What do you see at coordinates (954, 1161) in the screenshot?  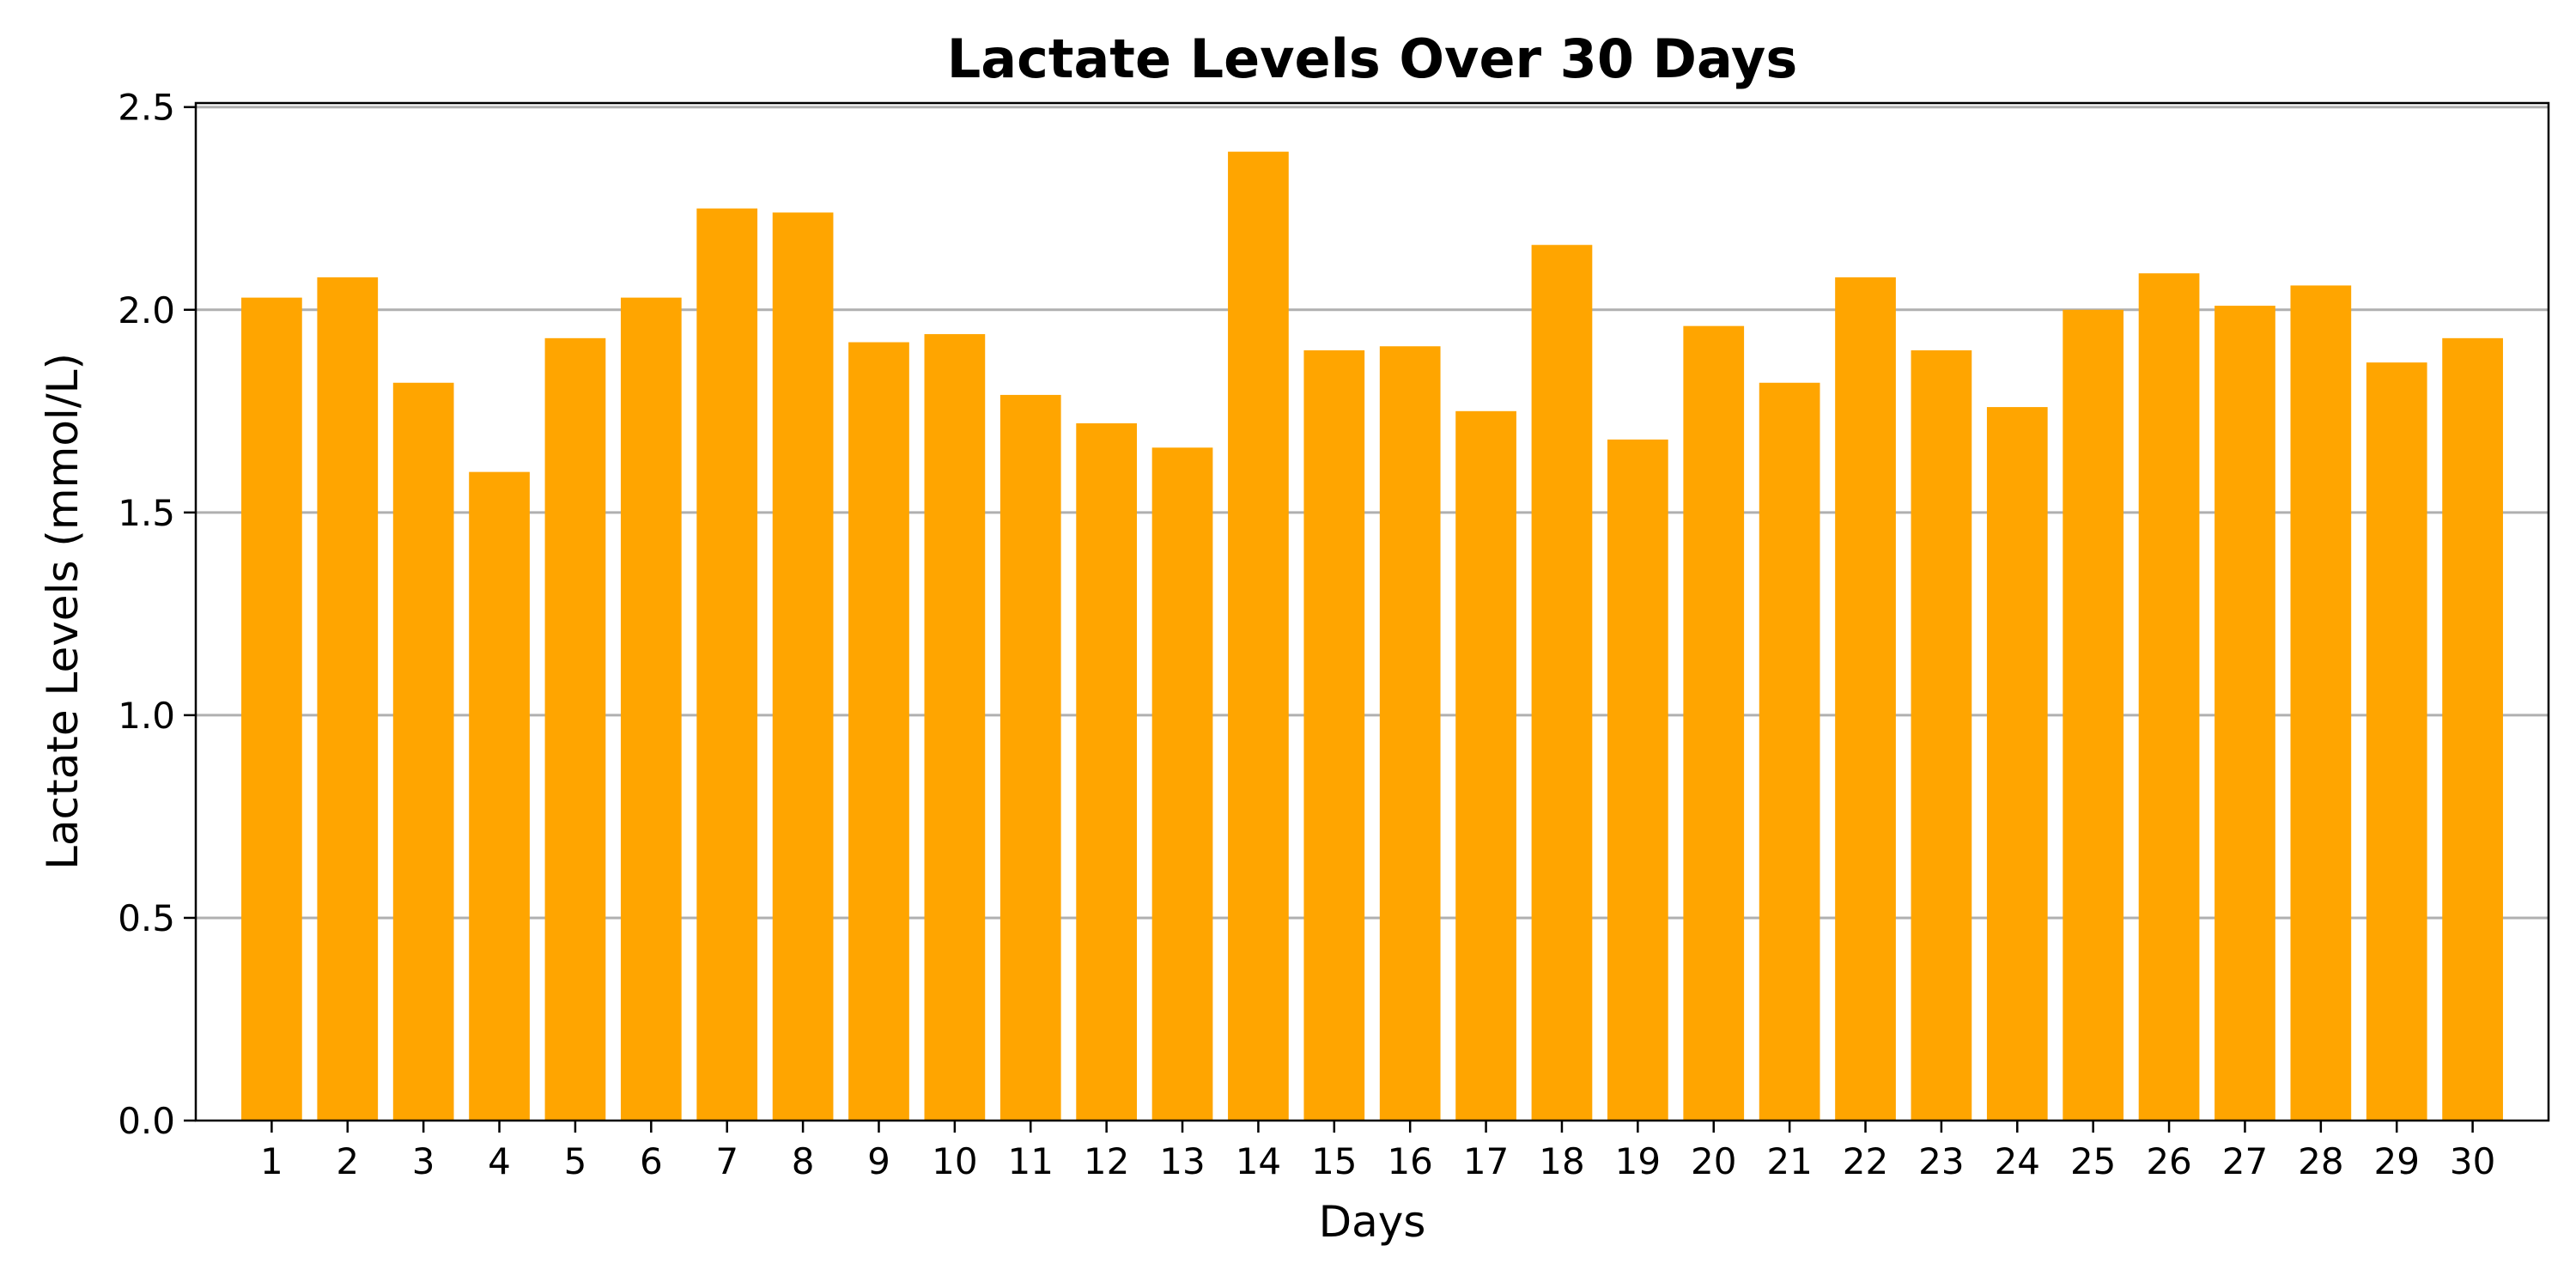 I see `x-tick-label: 10` at bounding box center [954, 1161].